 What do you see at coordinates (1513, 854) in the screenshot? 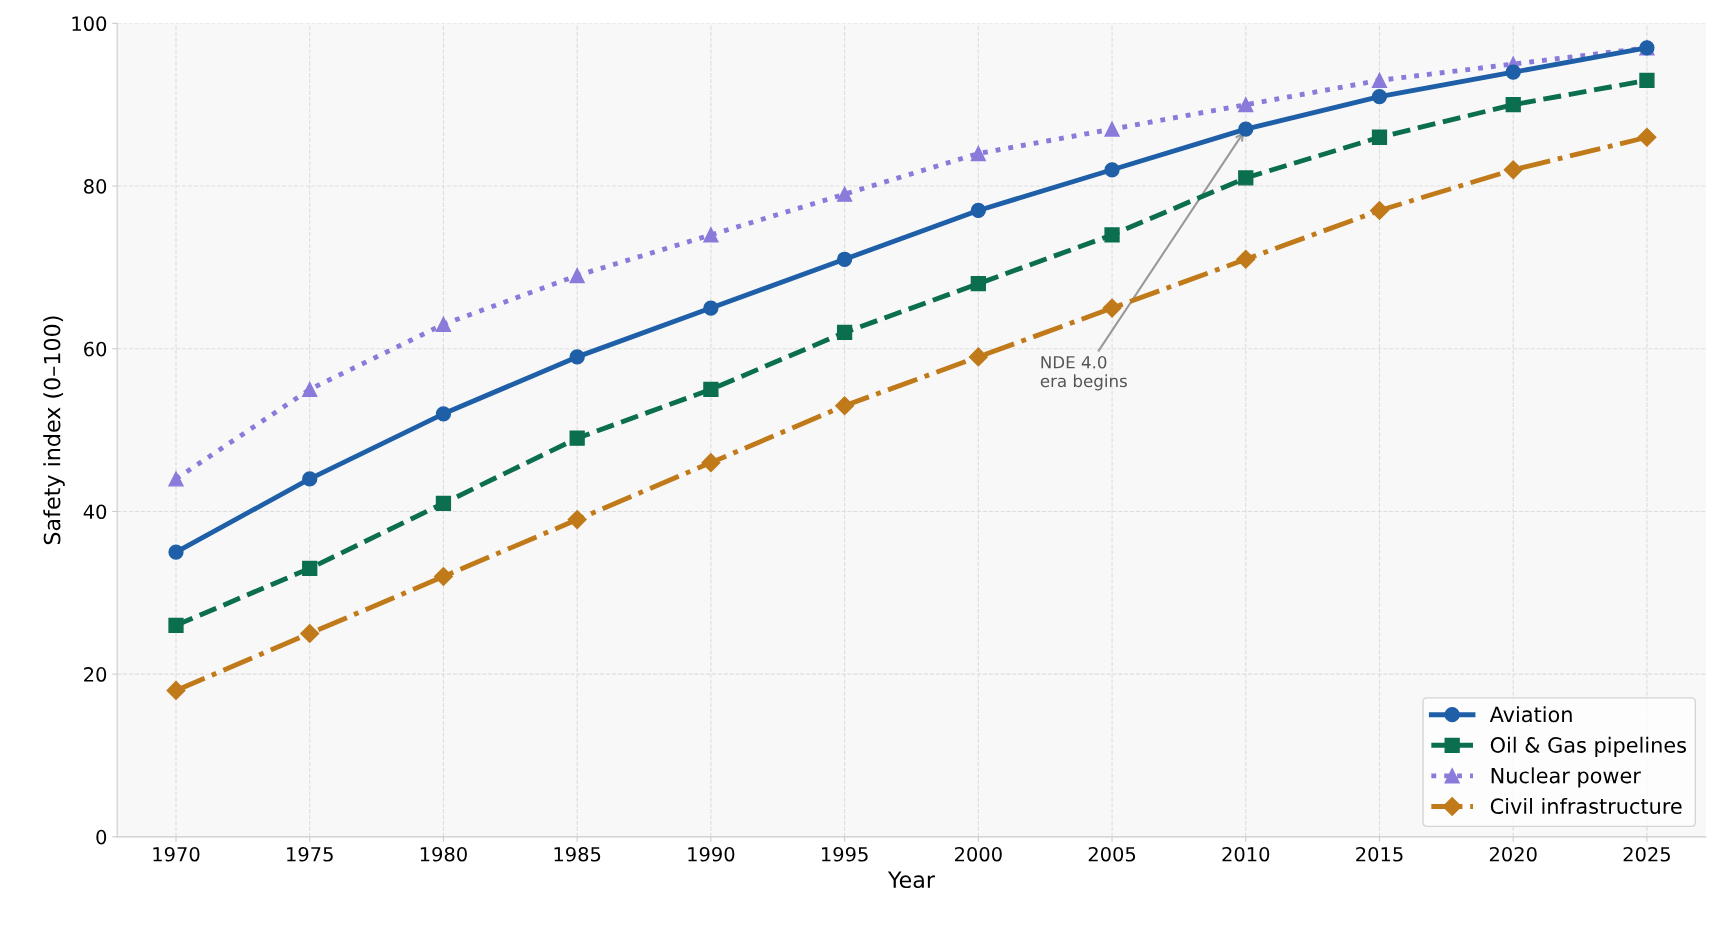
I see `x-tick-label: 2020` at bounding box center [1513, 854].